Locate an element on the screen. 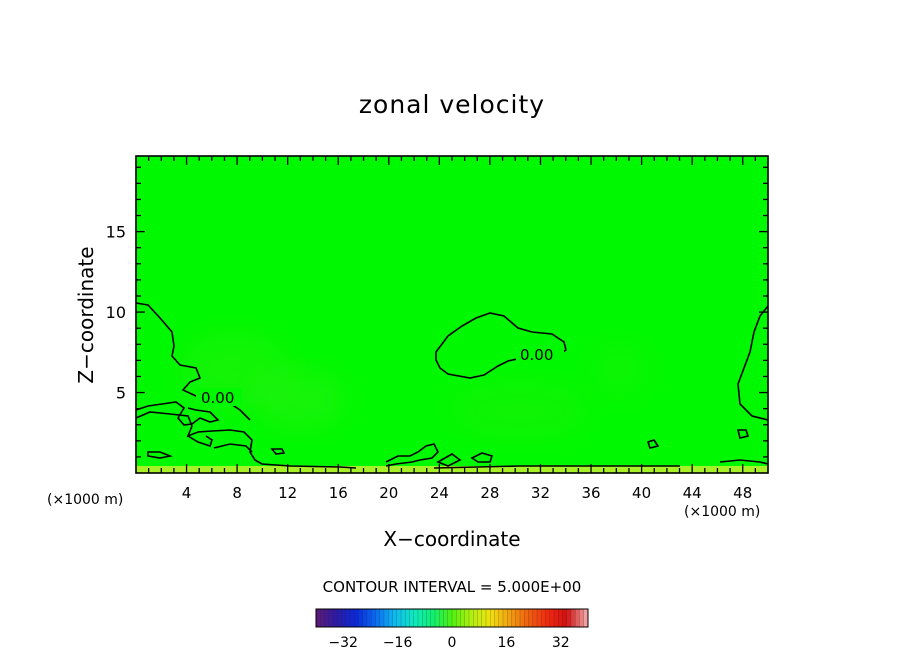 The image size is (904, 654). x-unit-left: (×1000 m) is located at coordinates (85, 500).